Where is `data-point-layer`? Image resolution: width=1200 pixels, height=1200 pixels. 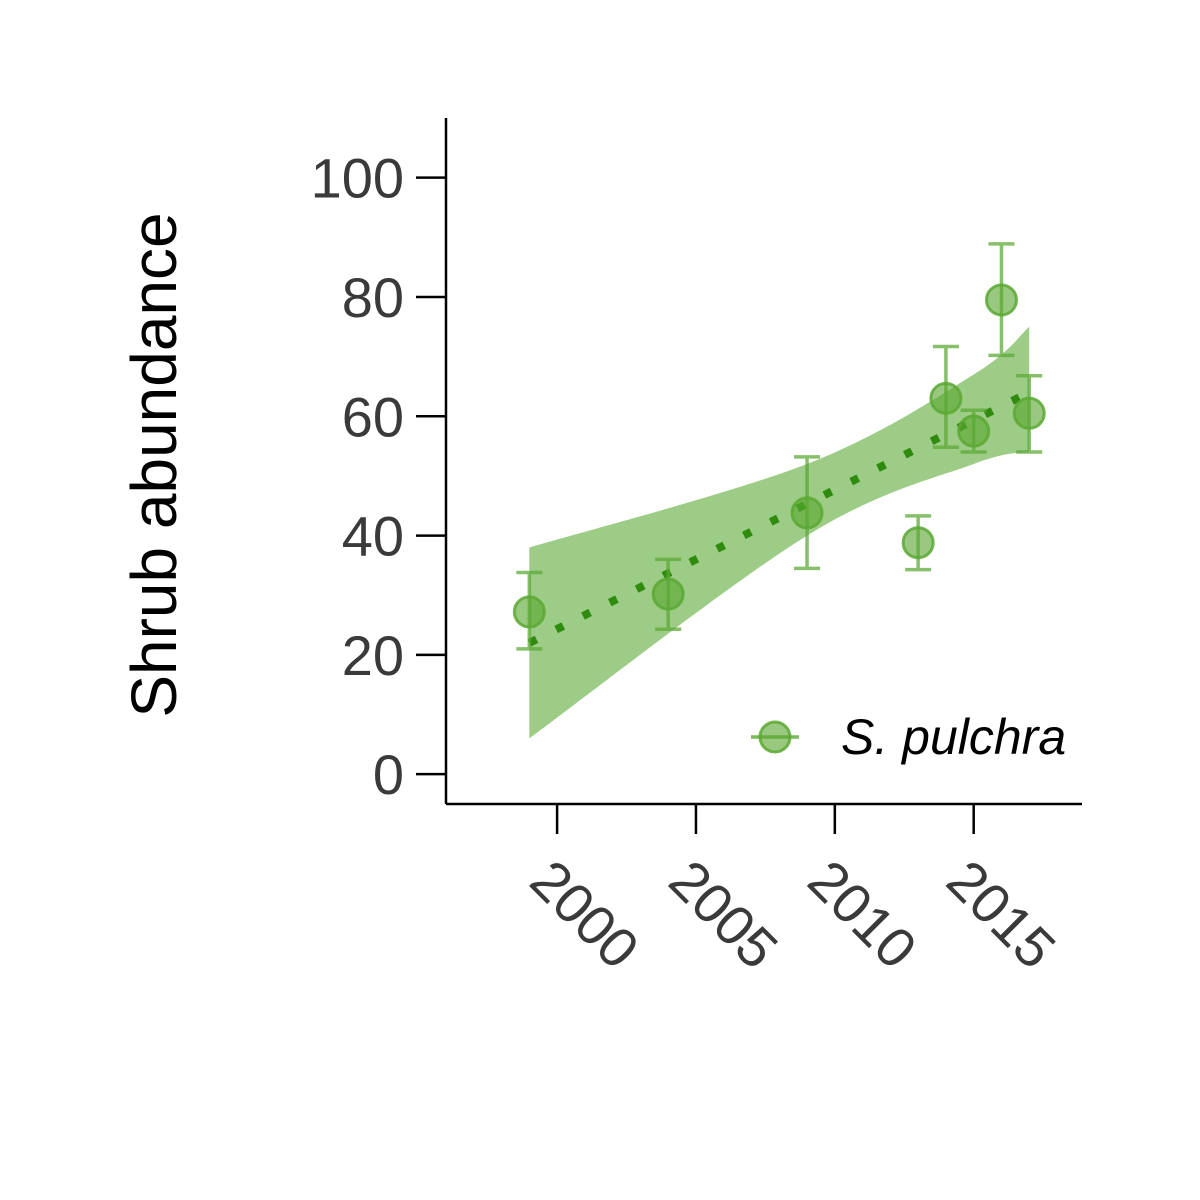
data-point-layer is located at coordinates (779, 456).